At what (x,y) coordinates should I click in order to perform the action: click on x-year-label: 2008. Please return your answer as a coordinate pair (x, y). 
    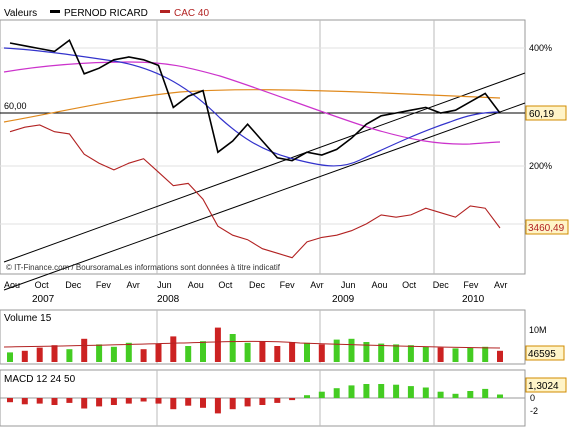
    Looking at the image, I should click on (168, 299).